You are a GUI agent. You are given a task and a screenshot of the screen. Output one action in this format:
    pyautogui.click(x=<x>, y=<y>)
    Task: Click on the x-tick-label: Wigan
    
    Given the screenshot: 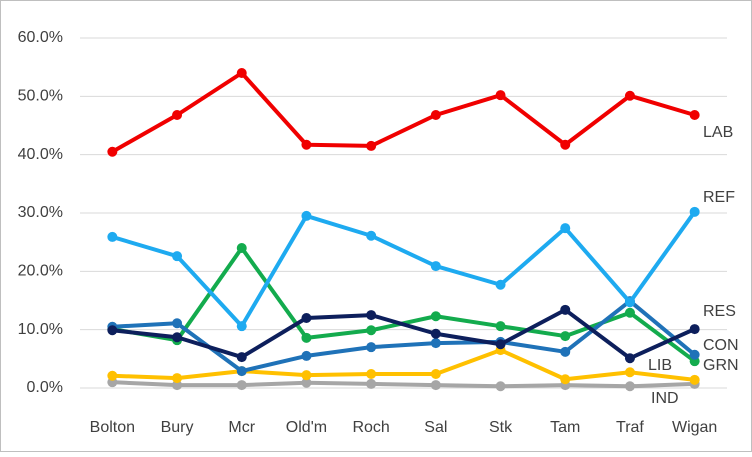 What is the action you would take?
    pyautogui.click(x=694, y=427)
    